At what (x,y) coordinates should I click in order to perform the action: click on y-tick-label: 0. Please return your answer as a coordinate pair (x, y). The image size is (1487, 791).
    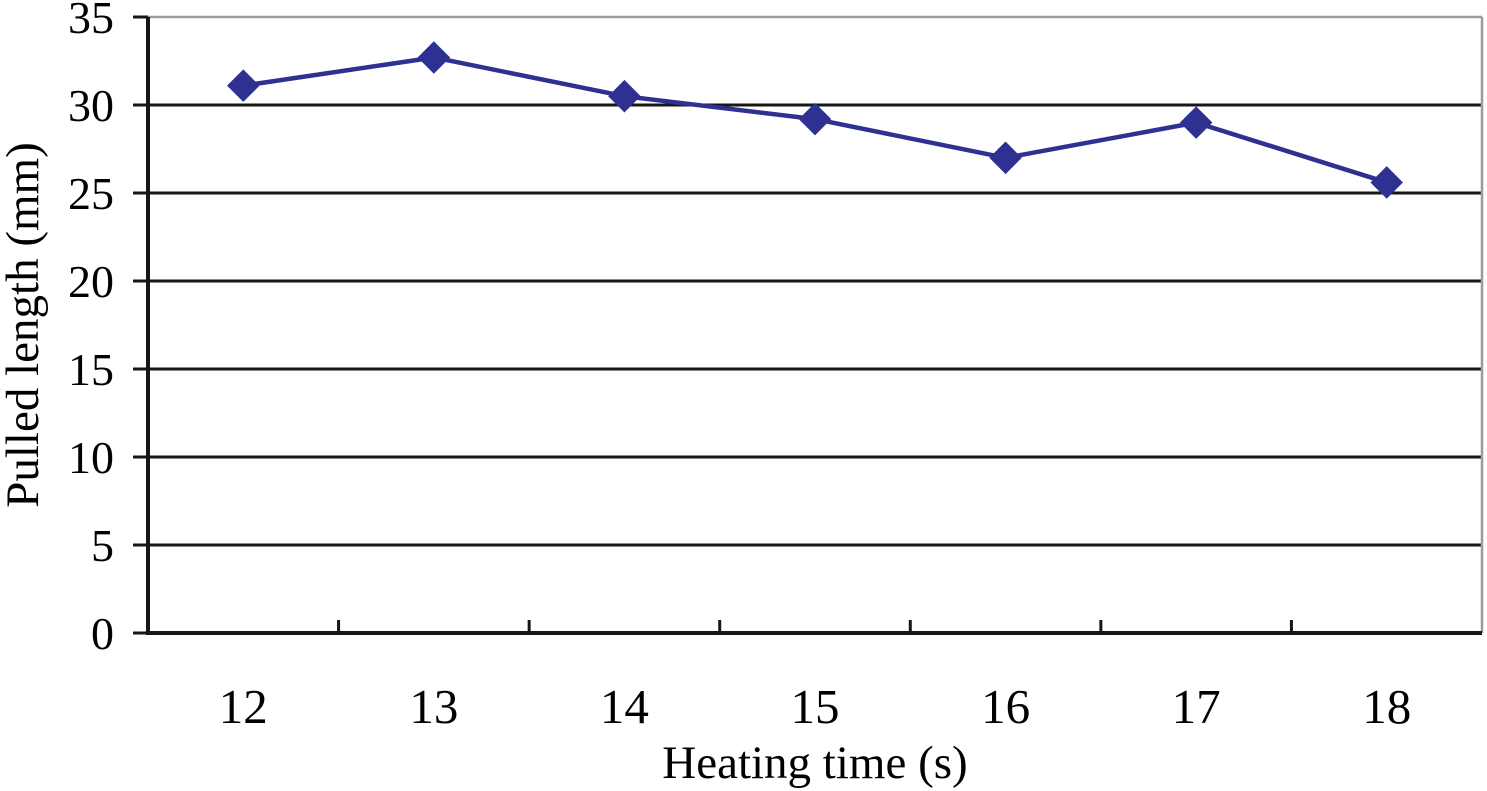
    Looking at the image, I should click on (102, 633).